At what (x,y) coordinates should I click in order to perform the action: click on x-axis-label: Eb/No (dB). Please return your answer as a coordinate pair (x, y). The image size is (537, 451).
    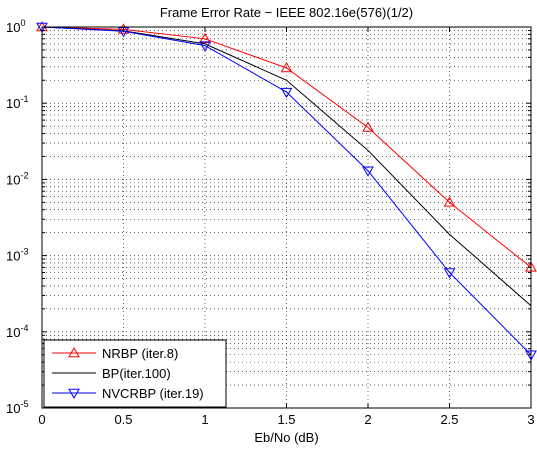
    Looking at the image, I should click on (286, 437).